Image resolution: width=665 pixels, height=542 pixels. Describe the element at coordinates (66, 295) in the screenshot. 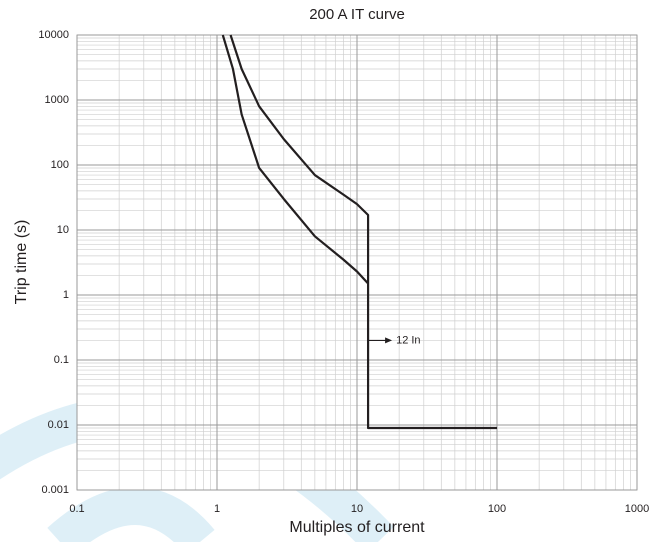

I see `y-tick-label: 1` at that location.